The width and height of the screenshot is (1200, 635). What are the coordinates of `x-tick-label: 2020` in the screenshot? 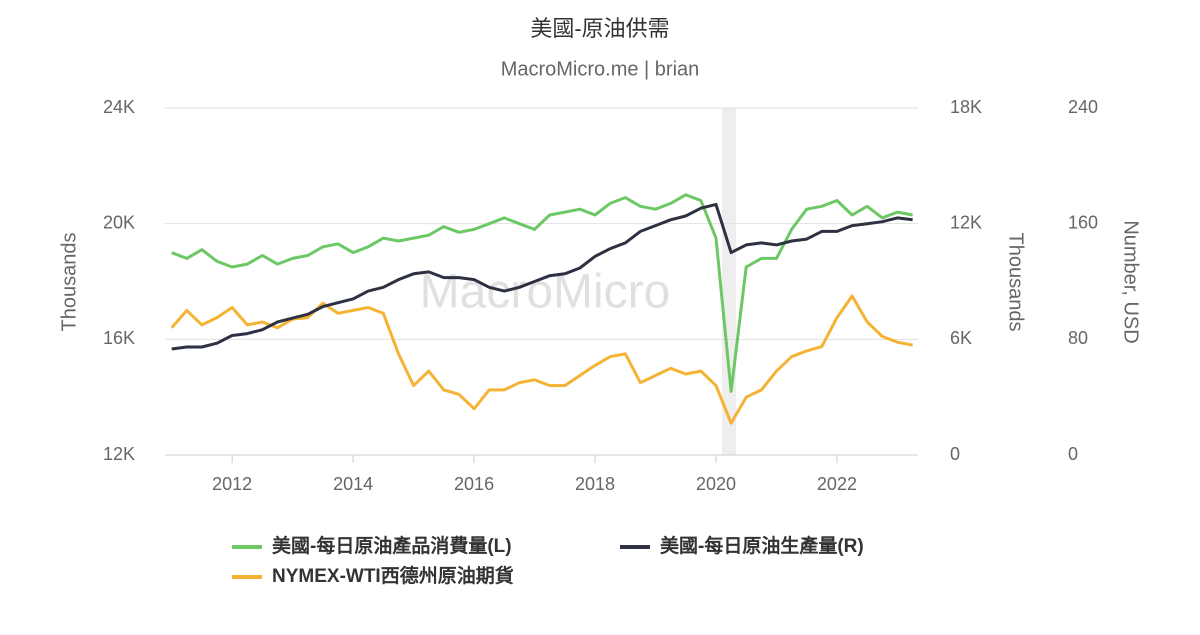 It's located at (716, 484).